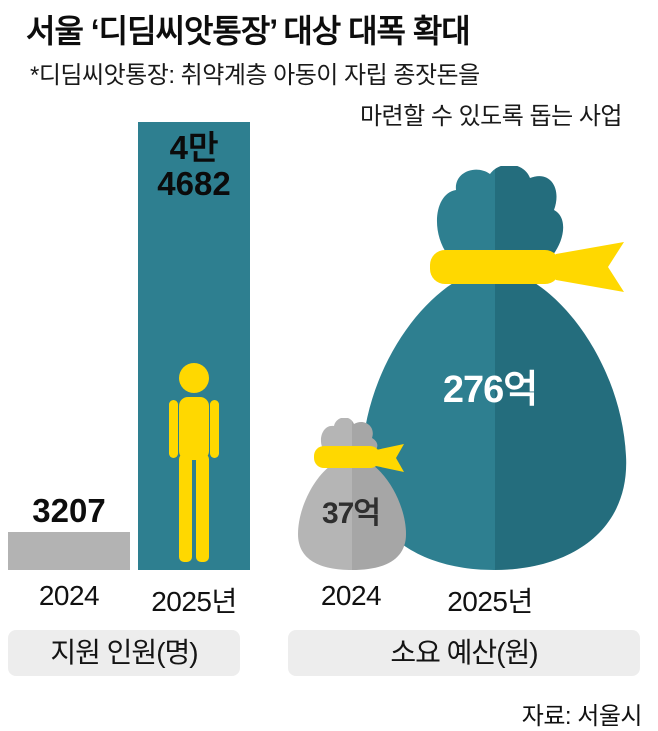 The width and height of the screenshot is (658, 731). I want to click on subtitle-line2: 마련할 수 있도록 돕는 사업, so click(491, 116).